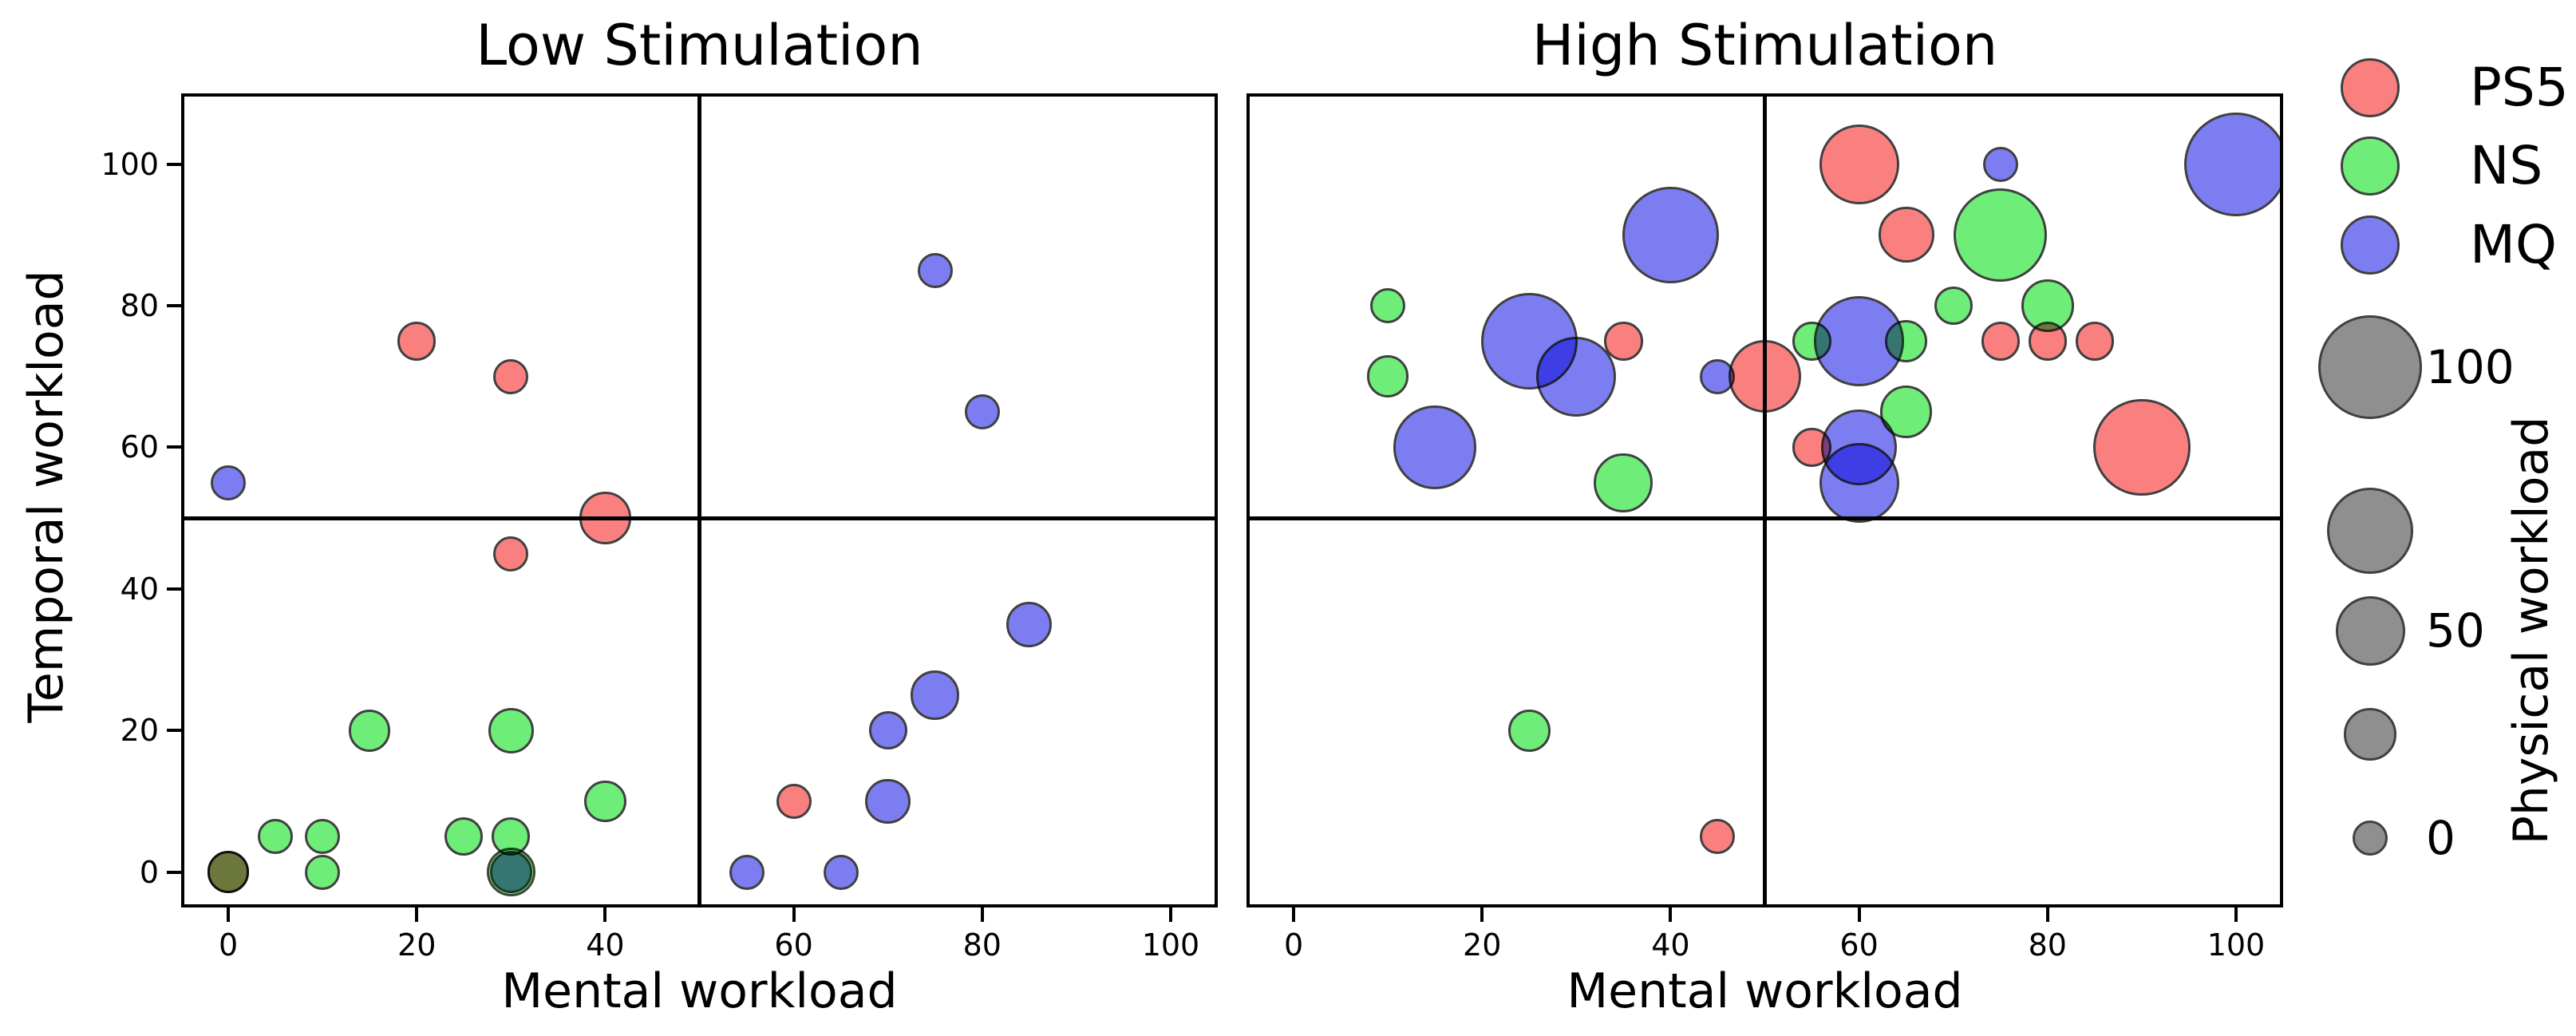 Image resolution: width=2576 pixels, height=1036 pixels. I want to click on size-legend-value-100: 100, so click(2470, 367).